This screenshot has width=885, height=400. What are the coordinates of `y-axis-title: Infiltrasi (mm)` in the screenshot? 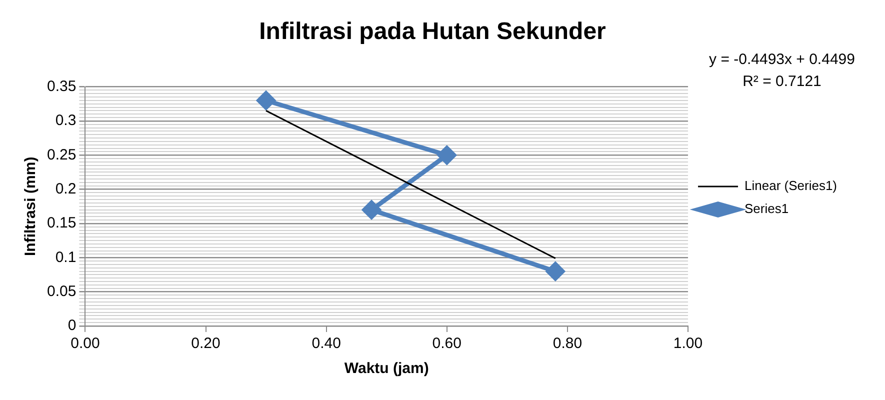 It's located at (31, 206).